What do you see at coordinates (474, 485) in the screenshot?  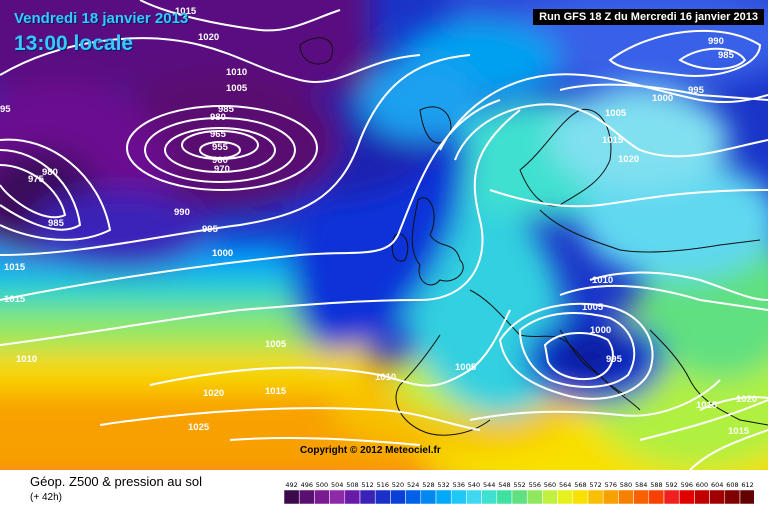 I see `scale-label: 540` at bounding box center [474, 485].